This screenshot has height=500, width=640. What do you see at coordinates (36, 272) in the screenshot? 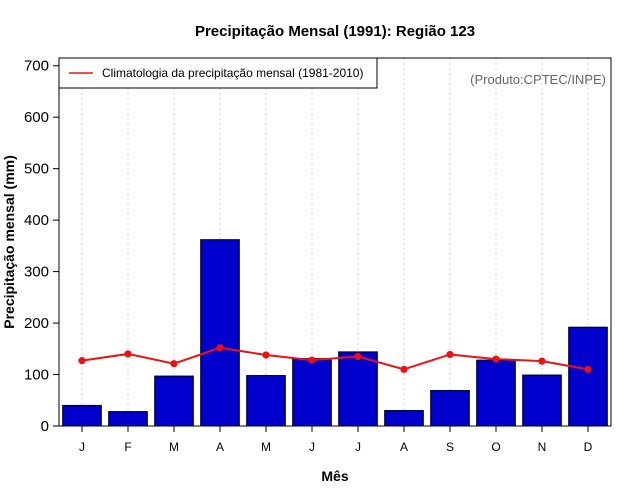
I see `y-tick-label: 300` at bounding box center [36, 272].